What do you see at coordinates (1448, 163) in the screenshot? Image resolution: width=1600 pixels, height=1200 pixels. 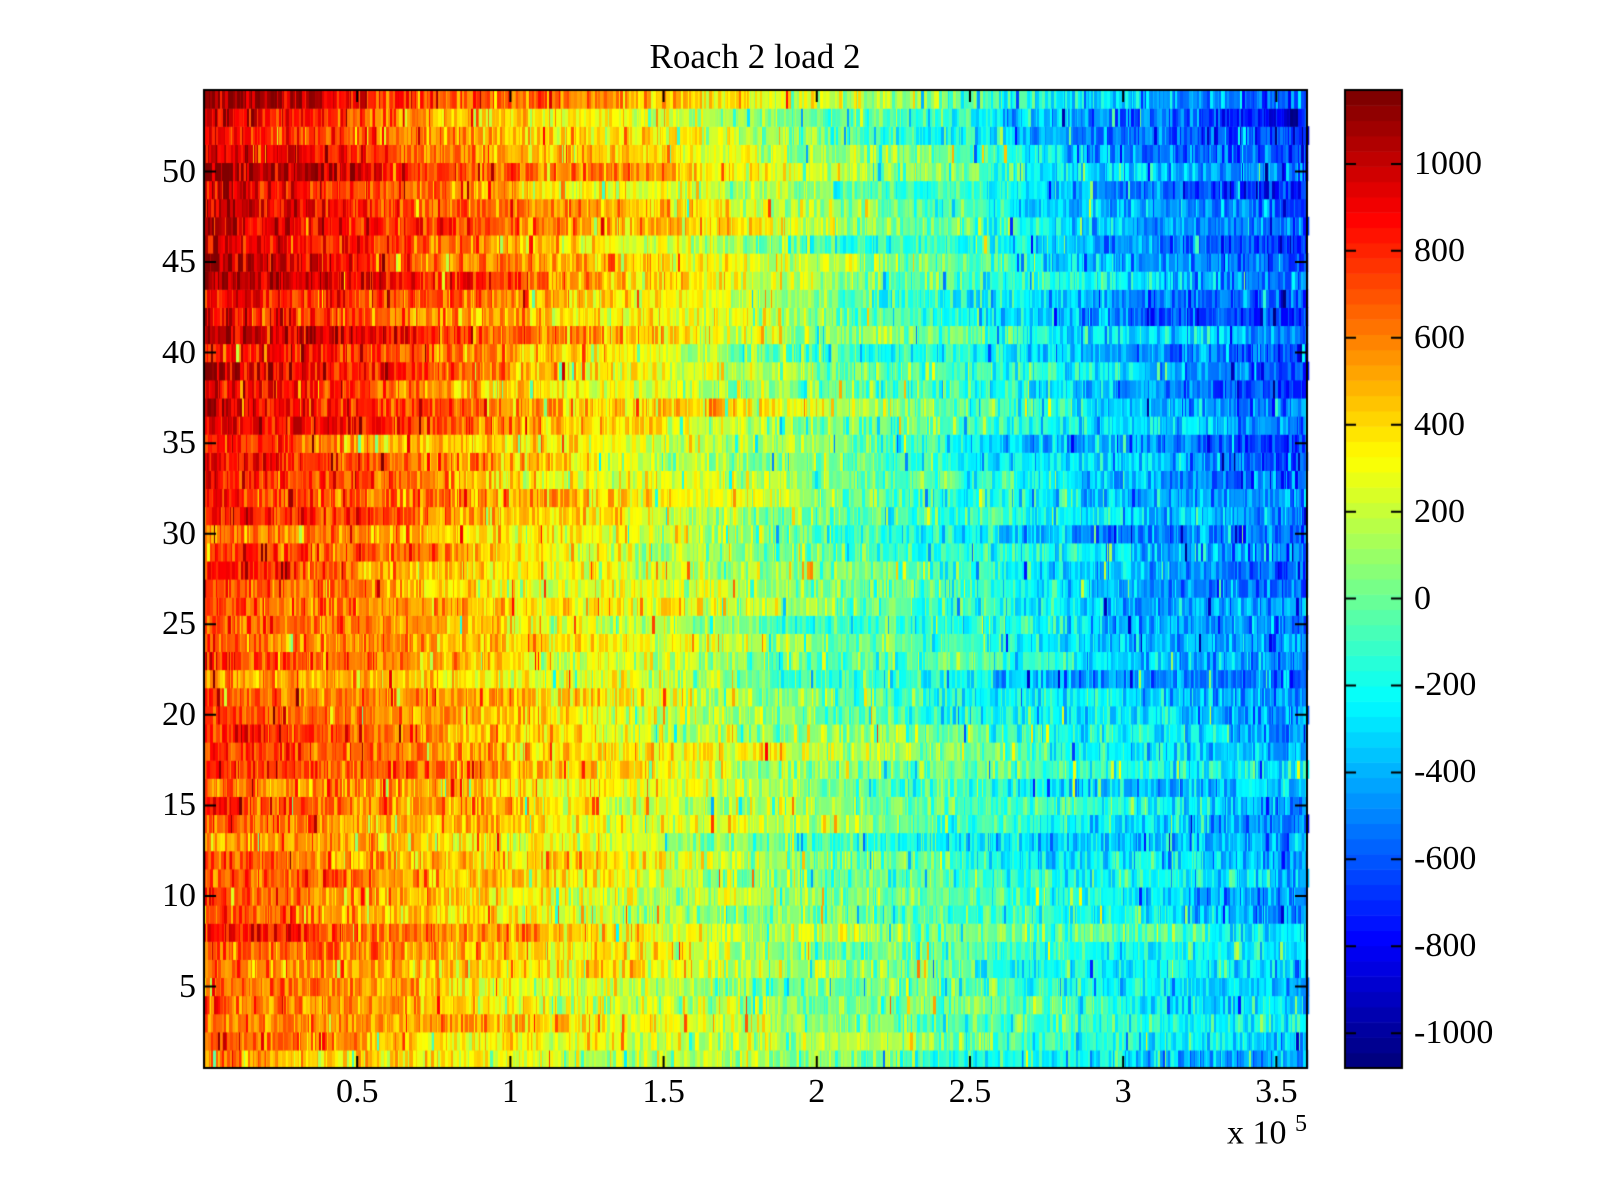 I see `colorbar-tick-label: 1000` at bounding box center [1448, 163].